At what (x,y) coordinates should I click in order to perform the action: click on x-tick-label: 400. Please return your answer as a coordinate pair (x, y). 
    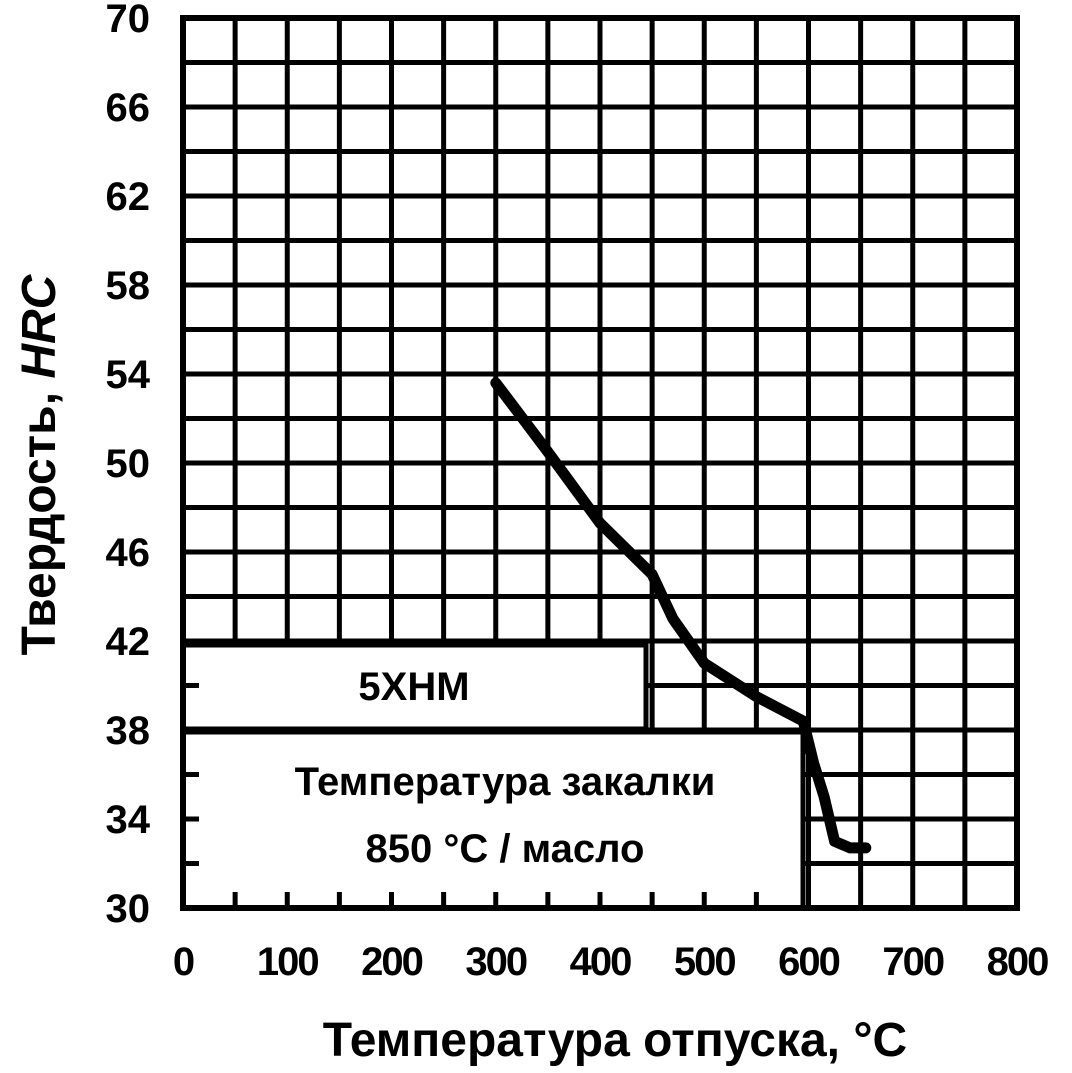
    Looking at the image, I should click on (600, 962).